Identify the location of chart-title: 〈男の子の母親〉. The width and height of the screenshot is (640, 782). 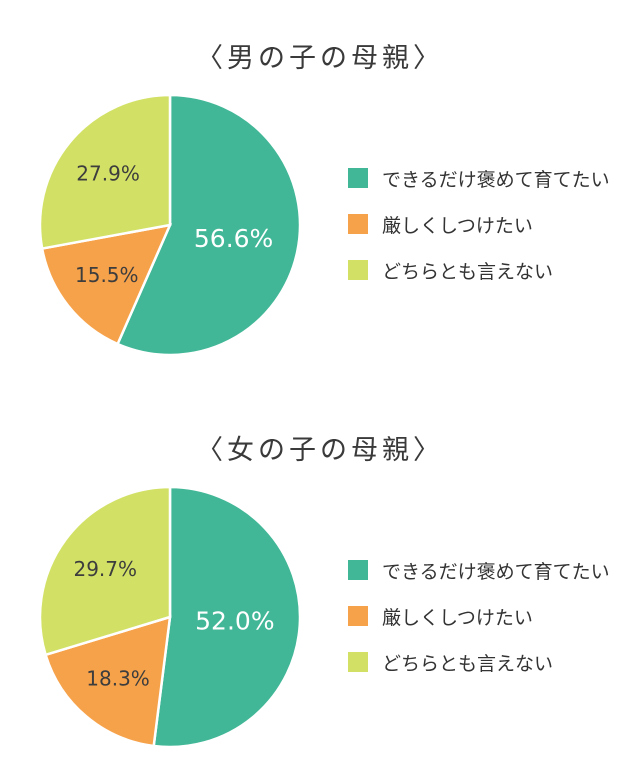
(320, 58).